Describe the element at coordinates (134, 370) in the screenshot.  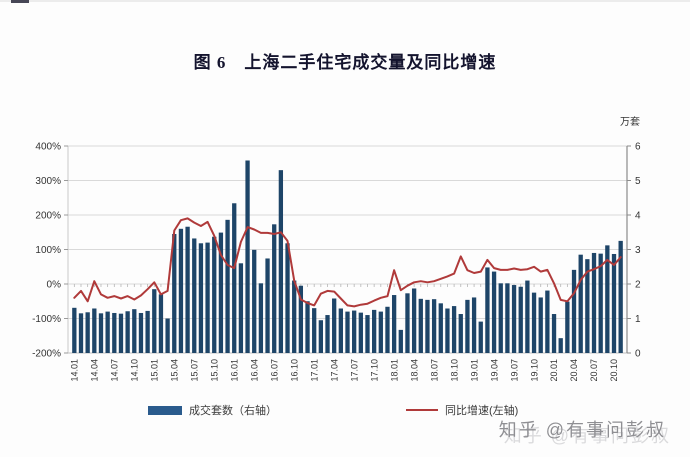
I see `x-axis-tick-label: 14.10` at that location.